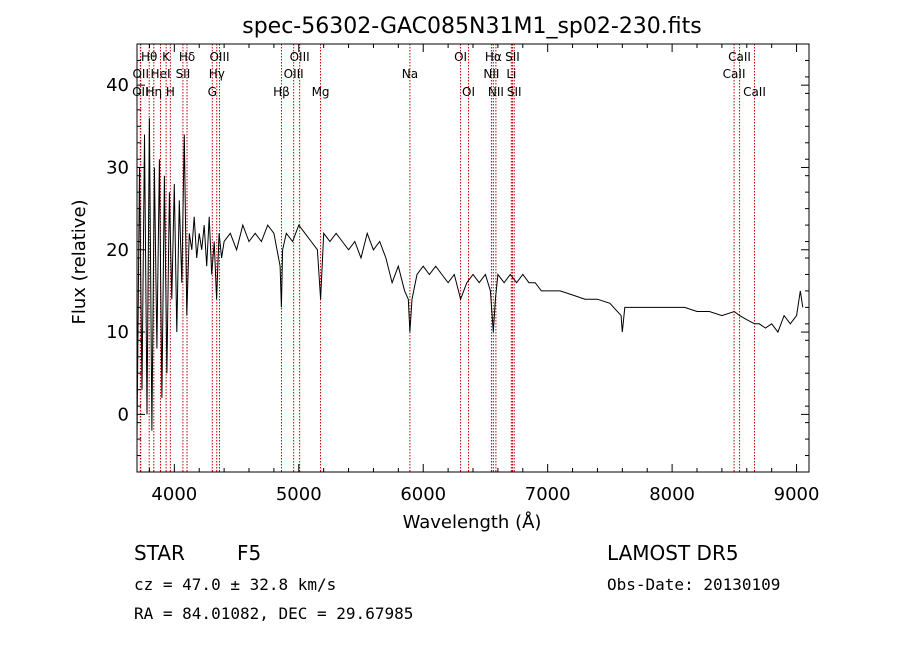 This screenshot has width=900, height=649. I want to click on y-tick-label: 10, so click(117, 332).